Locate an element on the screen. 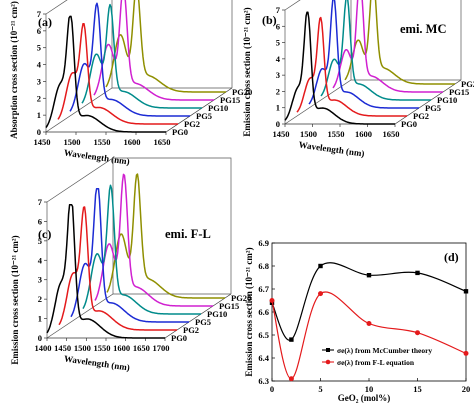  y-tick-label: 6.5 is located at coordinates (263, 335).